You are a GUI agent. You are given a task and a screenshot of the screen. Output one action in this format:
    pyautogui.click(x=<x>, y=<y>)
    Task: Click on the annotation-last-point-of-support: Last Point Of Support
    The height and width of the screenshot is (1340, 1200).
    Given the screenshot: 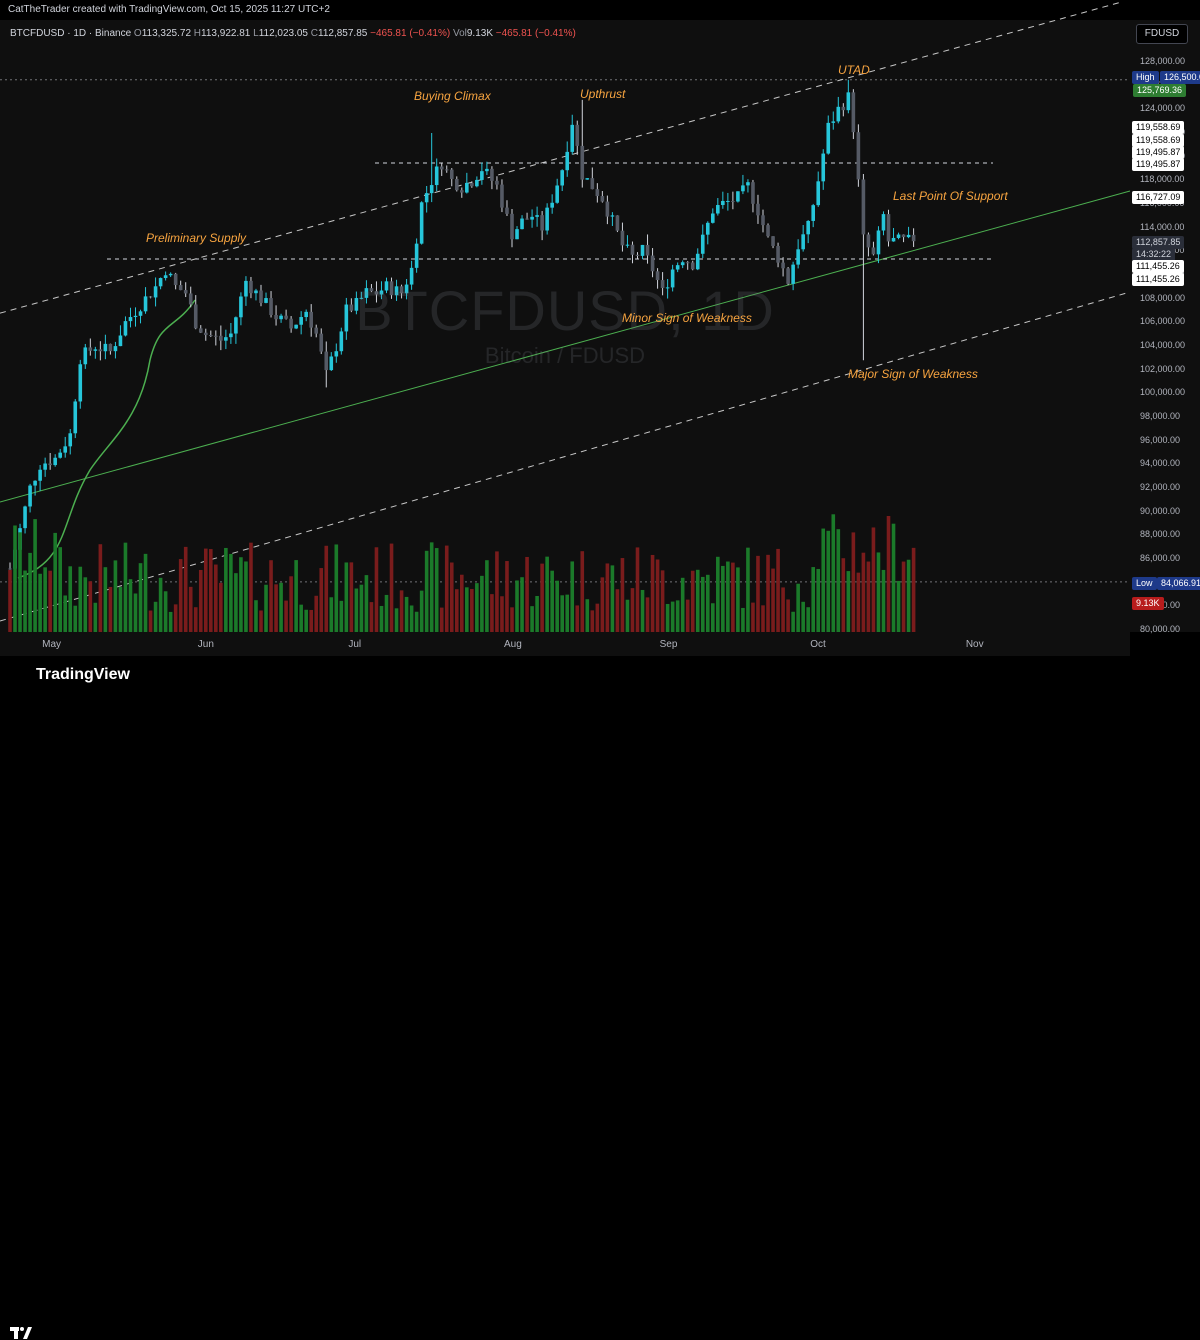 What is the action you would take?
    pyautogui.click(x=950, y=196)
    